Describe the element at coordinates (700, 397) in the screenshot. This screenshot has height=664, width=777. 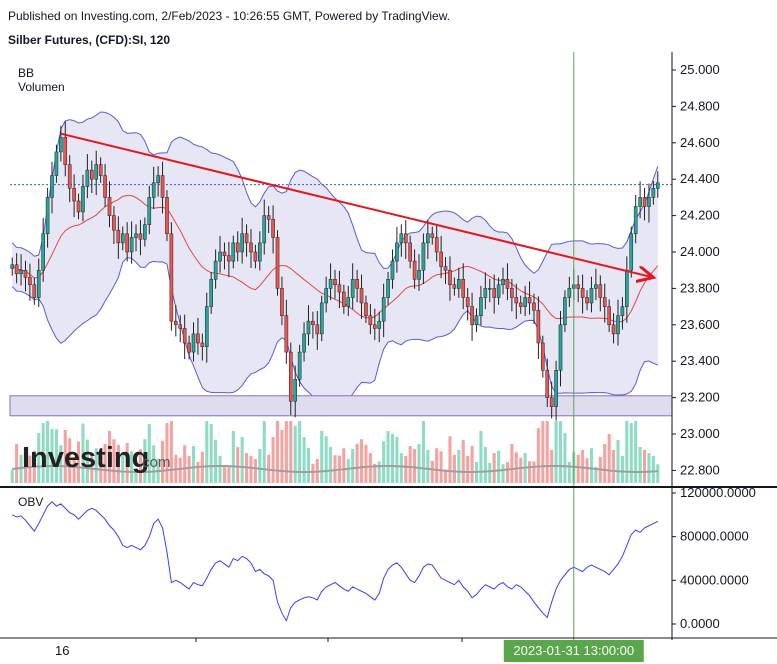
I see `price-tick-label: 23.200` at that location.